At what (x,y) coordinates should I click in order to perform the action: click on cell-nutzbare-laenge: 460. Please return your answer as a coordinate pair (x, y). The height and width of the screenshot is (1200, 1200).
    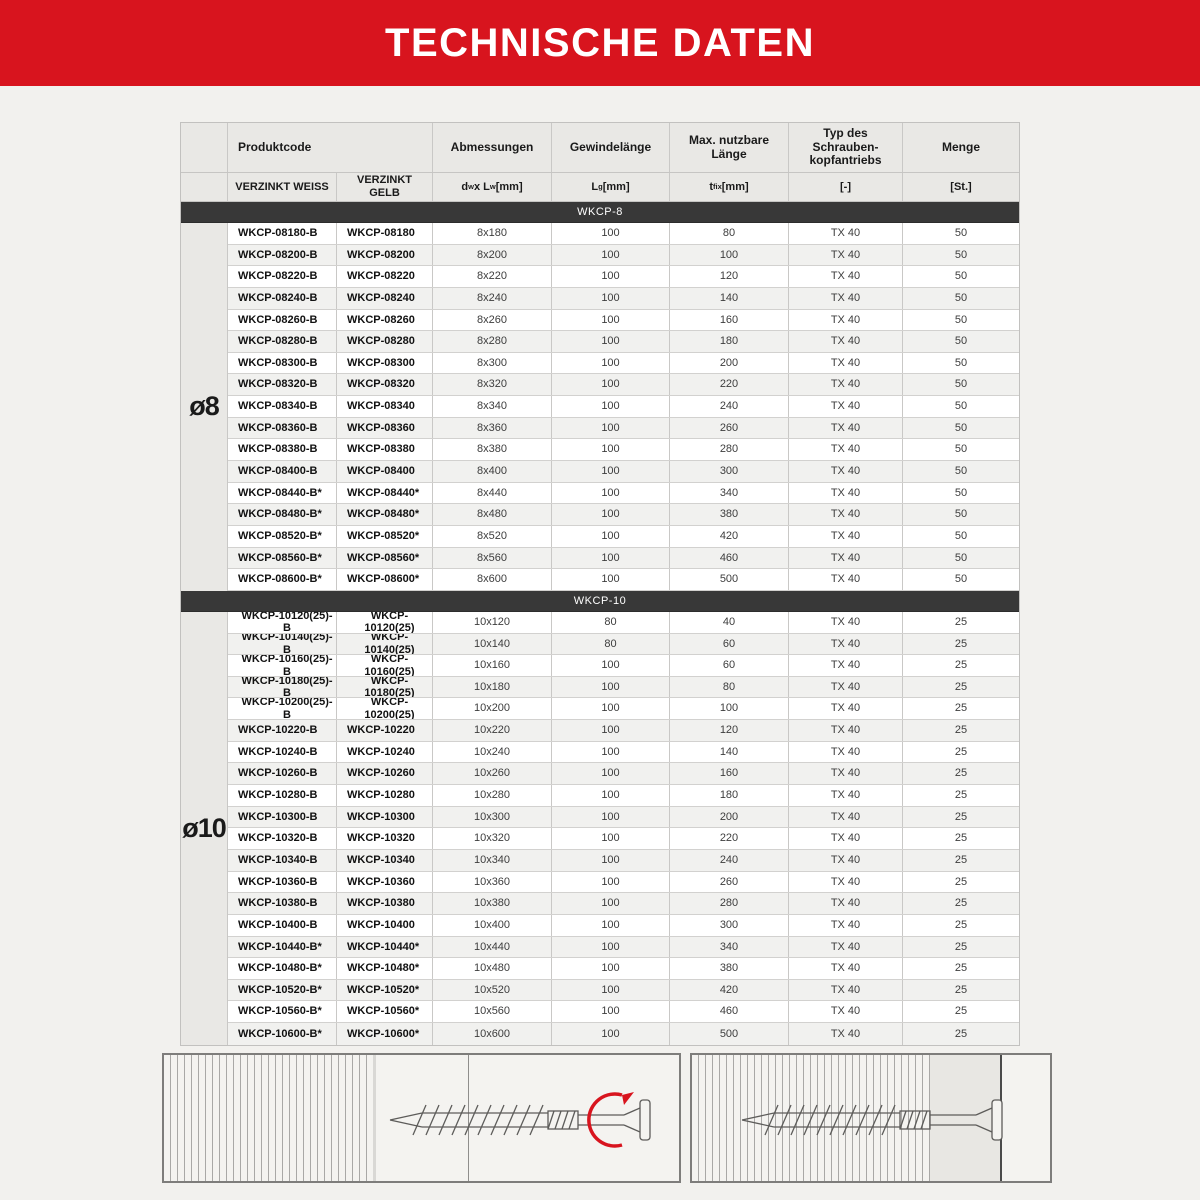
    Looking at the image, I should click on (729, 558).